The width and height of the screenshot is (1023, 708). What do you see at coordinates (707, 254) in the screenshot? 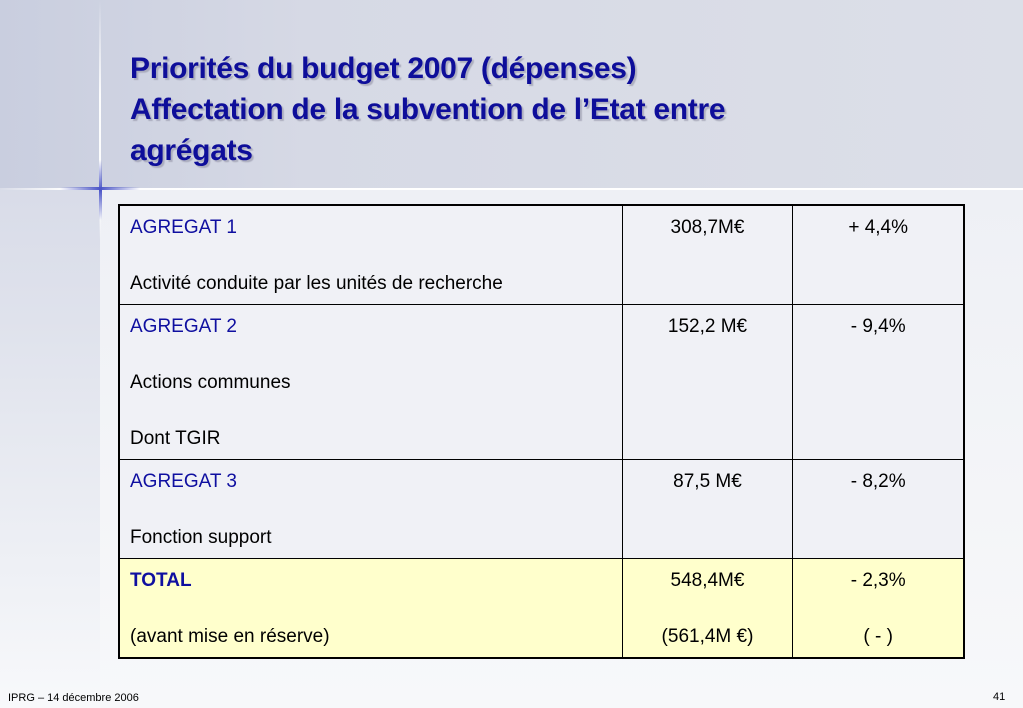
I see `amount-cell: 308,7M€` at bounding box center [707, 254].